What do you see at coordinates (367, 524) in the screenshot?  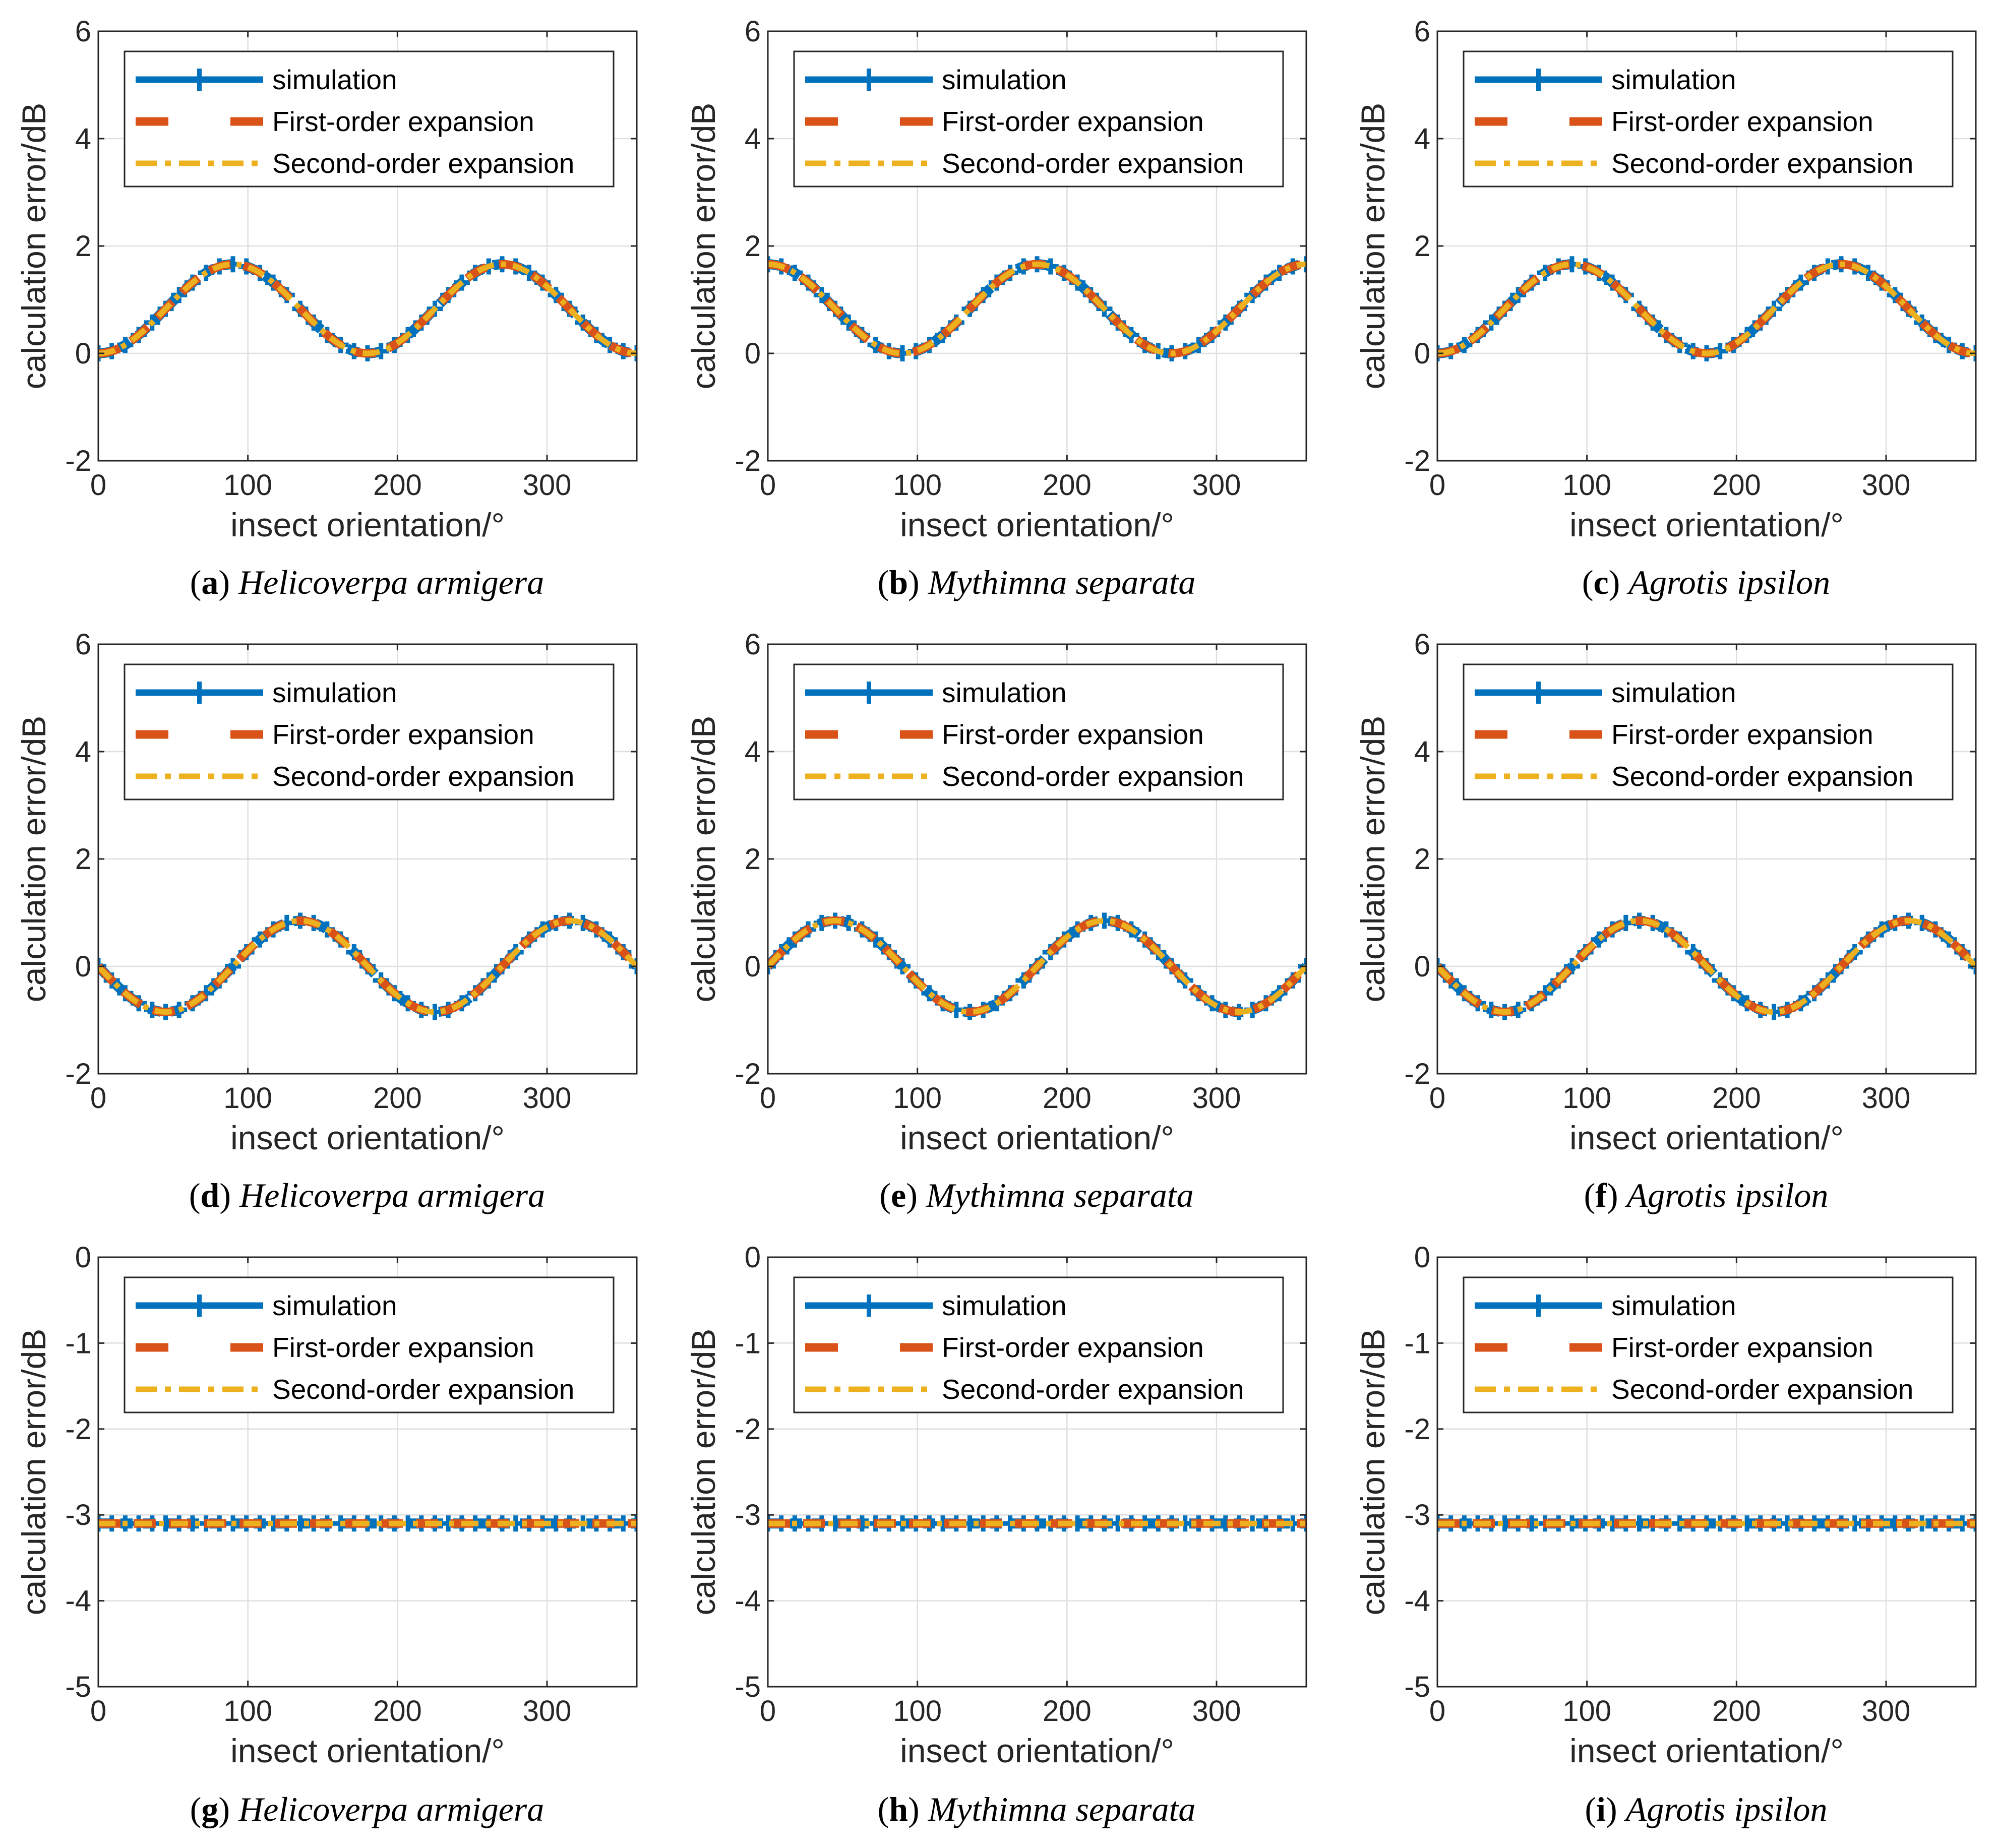 I see `chart-a-xlabel: insect orientation/°` at bounding box center [367, 524].